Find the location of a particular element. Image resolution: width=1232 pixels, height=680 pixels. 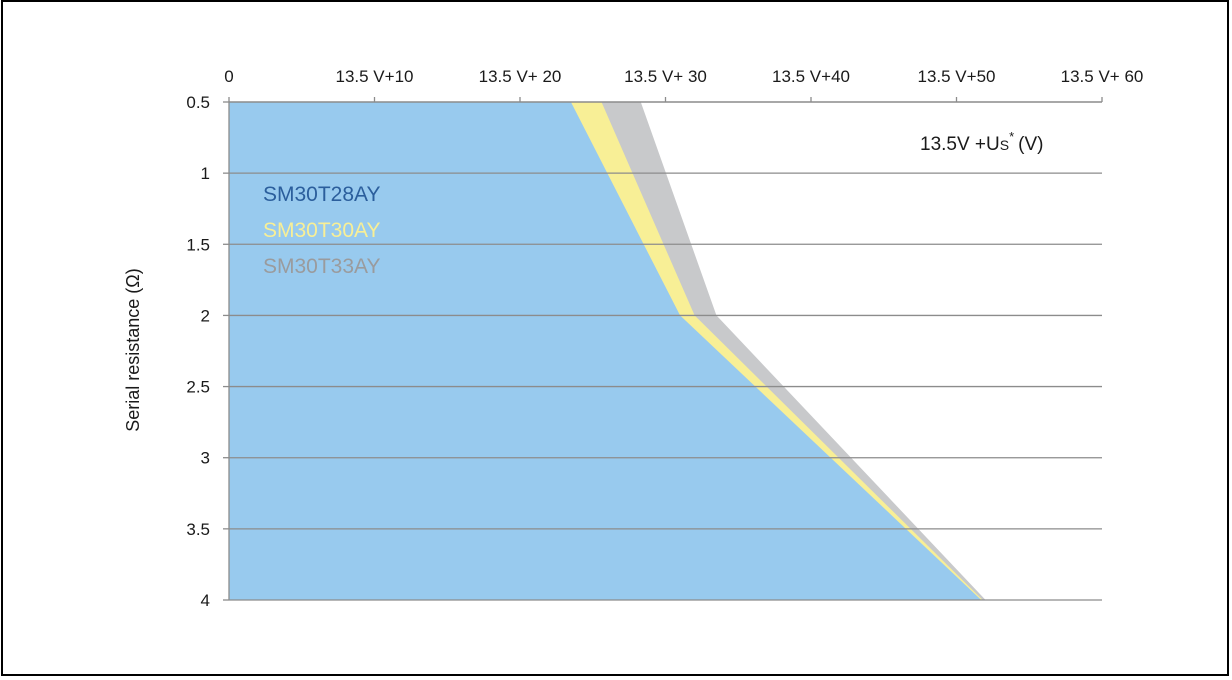

x-tick-label: 13.5 V+40 is located at coordinates (811, 76).